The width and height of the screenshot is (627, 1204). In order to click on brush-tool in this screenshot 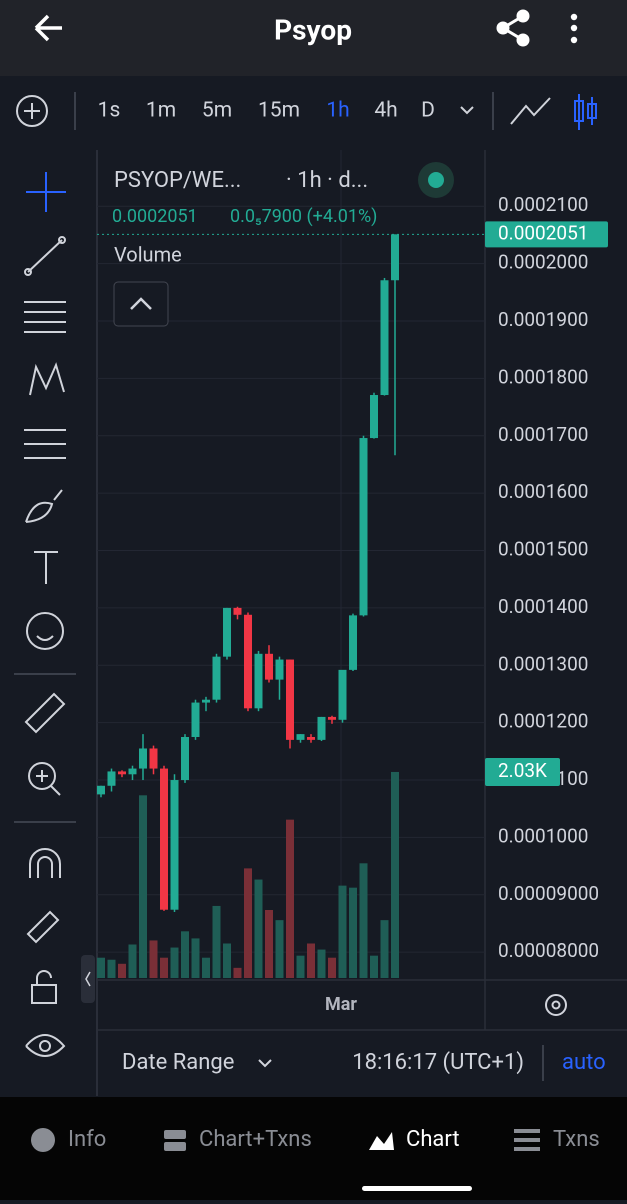, I will do `click(44, 506)`.